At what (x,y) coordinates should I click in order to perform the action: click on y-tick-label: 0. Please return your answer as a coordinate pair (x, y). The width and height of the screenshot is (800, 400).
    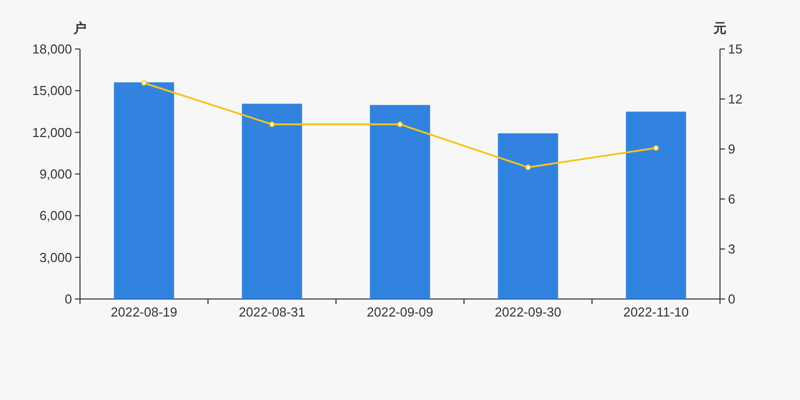
    Looking at the image, I should click on (68, 299).